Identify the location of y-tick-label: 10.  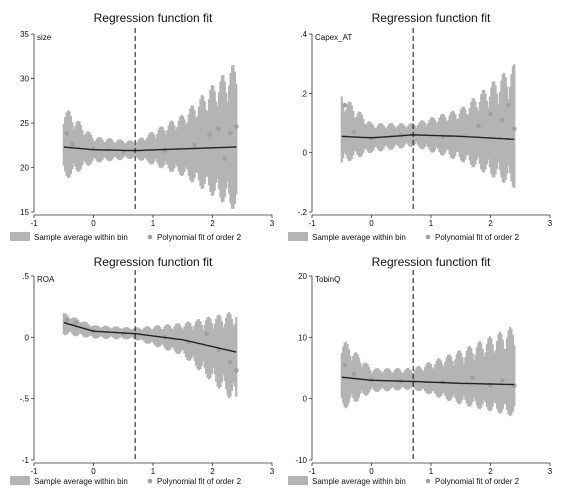
(302, 337).